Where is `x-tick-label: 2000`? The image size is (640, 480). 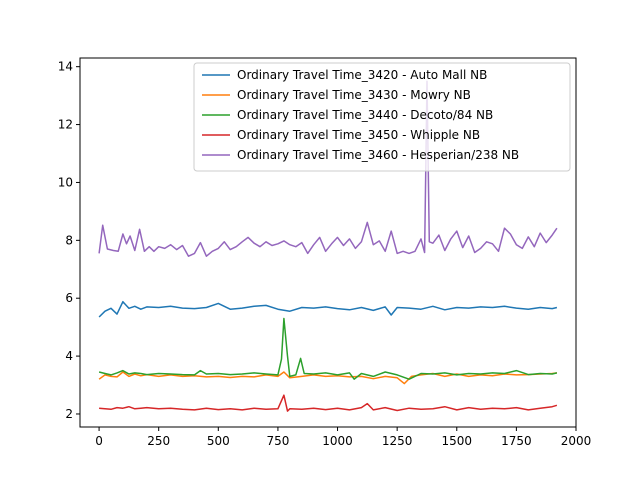
x-tick-label: 2000 is located at coordinates (576, 441).